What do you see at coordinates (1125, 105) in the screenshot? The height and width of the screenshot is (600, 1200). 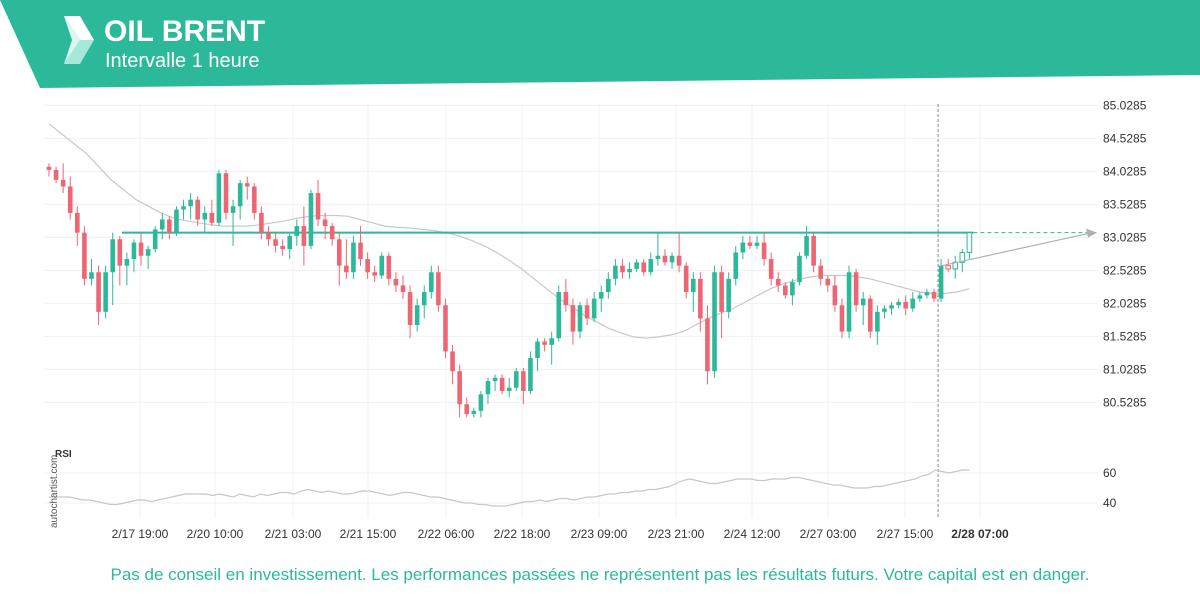 I see `y-tick-label: 85.0285` at bounding box center [1125, 105].